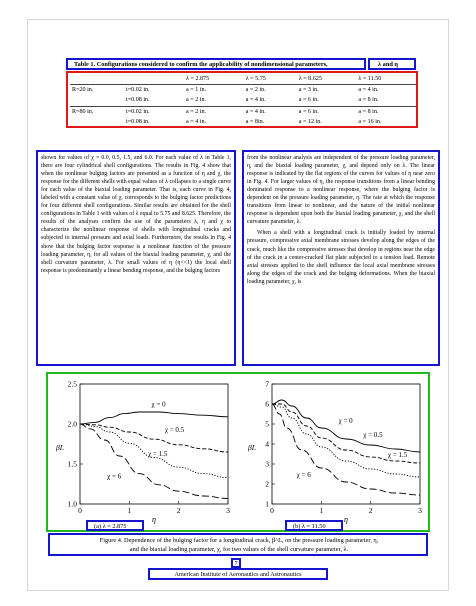  What do you see at coordinates (97, 90) in the screenshot?
I see `table-cell: R=20 in.` at bounding box center [97, 90].